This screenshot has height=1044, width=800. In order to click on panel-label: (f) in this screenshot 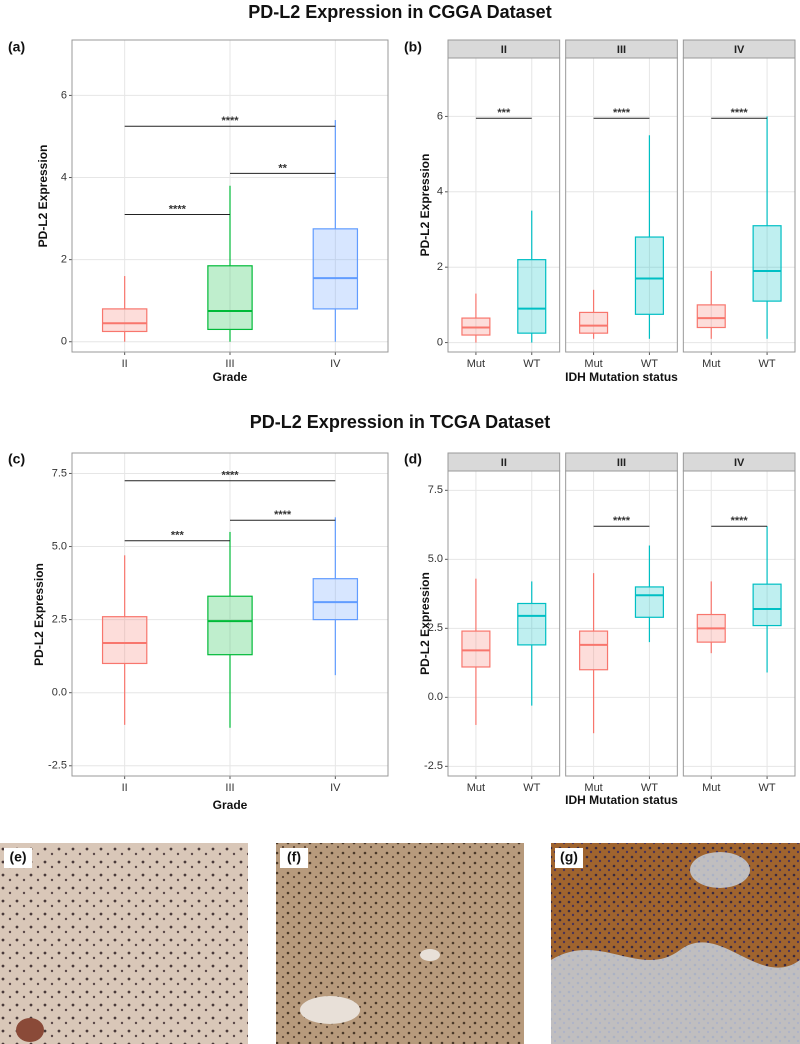, I will do `click(294, 857)`.